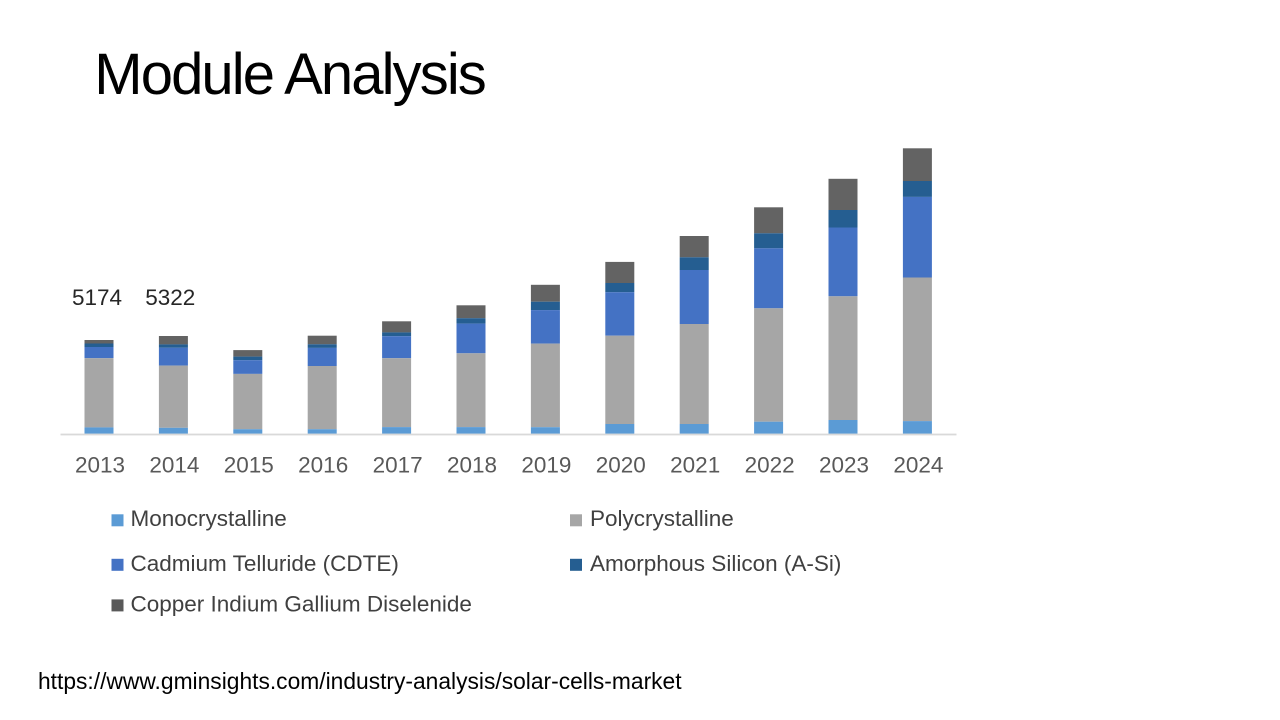 Image resolution: width=1280 pixels, height=720 pixels. Describe the element at coordinates (695, 464) in the screenshot. I see `svg-text: 2021` at that location.